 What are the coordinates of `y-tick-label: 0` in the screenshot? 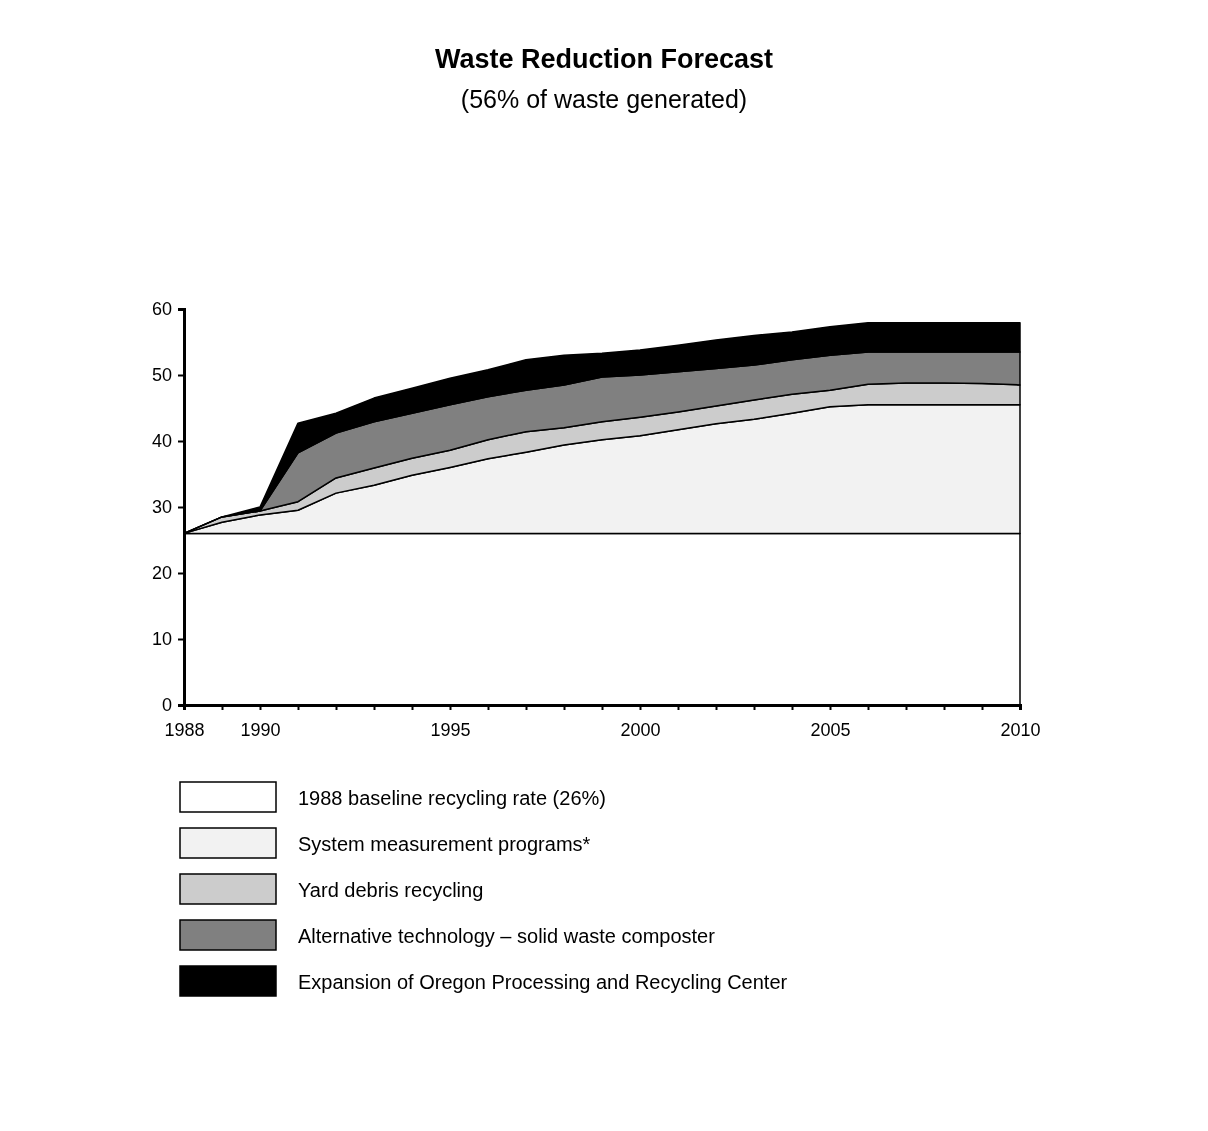 It's located at (166, 705).